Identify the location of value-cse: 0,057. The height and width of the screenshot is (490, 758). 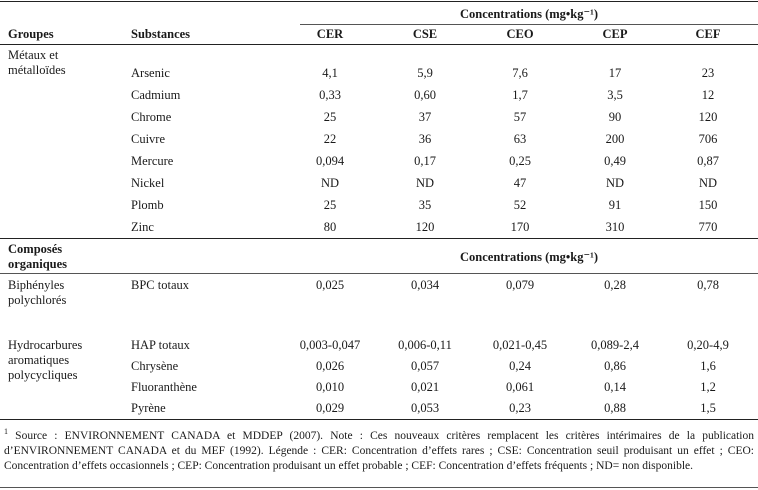
(425, 366).